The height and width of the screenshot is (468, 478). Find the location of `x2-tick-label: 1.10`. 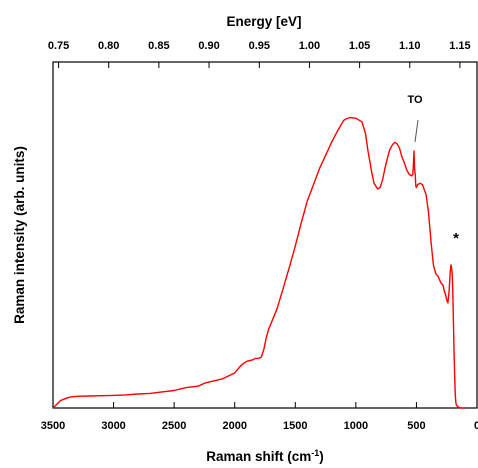

x2-tick-label: 1.10 is located at coordinates (409, 46).